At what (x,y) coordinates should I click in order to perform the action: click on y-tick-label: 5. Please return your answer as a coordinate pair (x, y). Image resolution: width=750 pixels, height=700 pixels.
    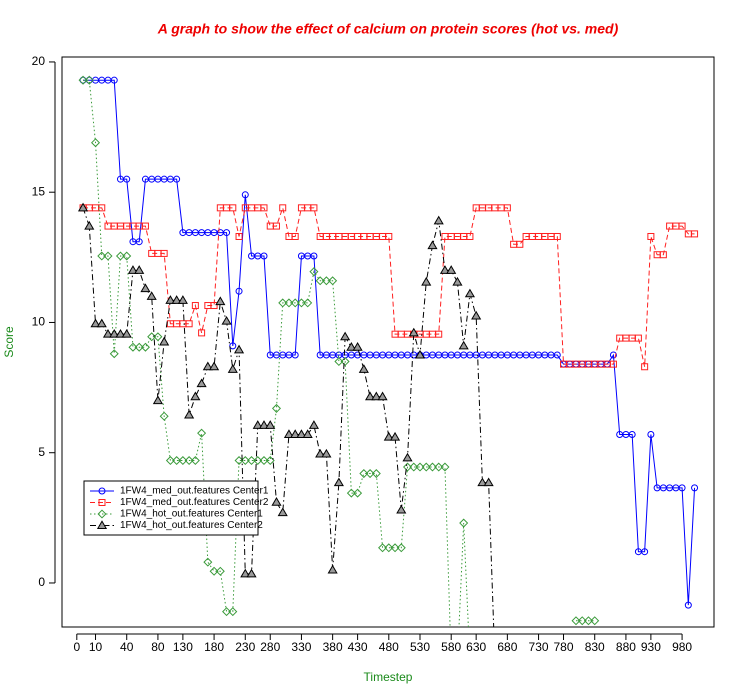
    Looking at the image, I should click on (41, 452).